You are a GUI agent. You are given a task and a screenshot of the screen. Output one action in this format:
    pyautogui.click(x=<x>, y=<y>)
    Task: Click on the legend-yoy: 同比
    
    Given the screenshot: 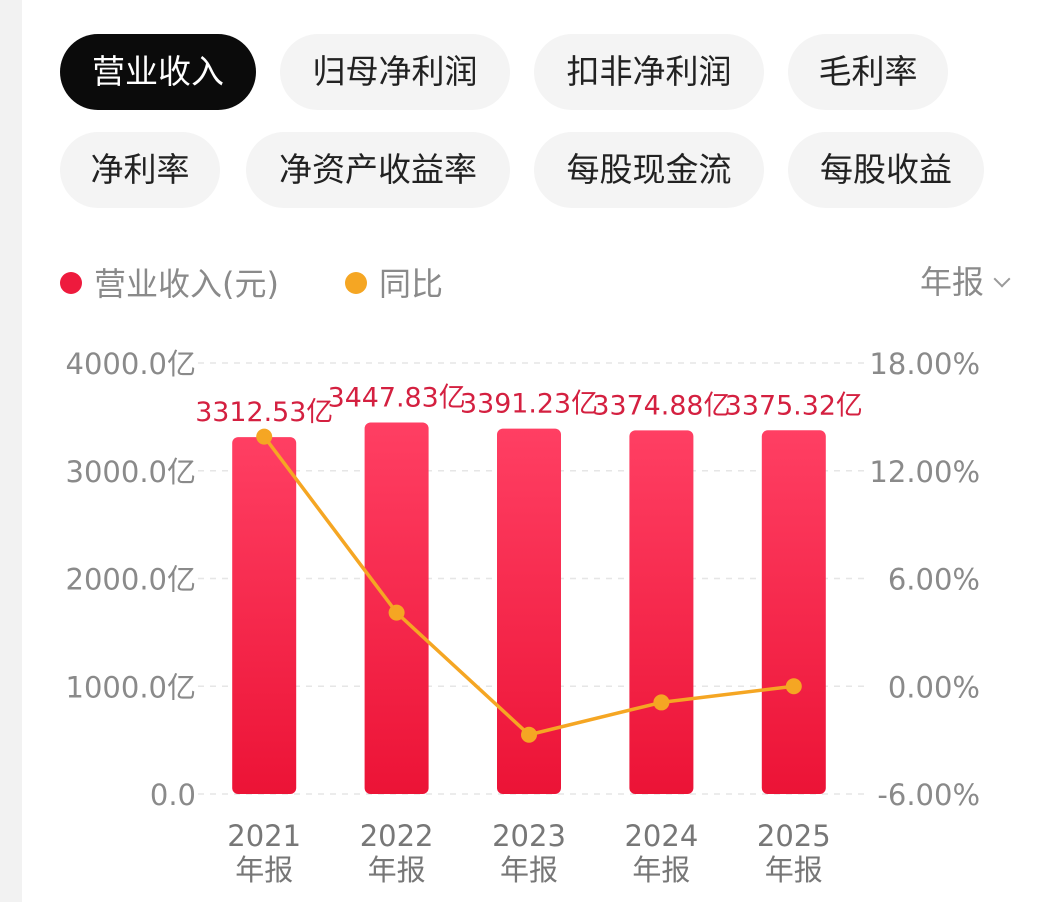 What is the action you would take?
    pyautogui.click(x=394, y=284)
    